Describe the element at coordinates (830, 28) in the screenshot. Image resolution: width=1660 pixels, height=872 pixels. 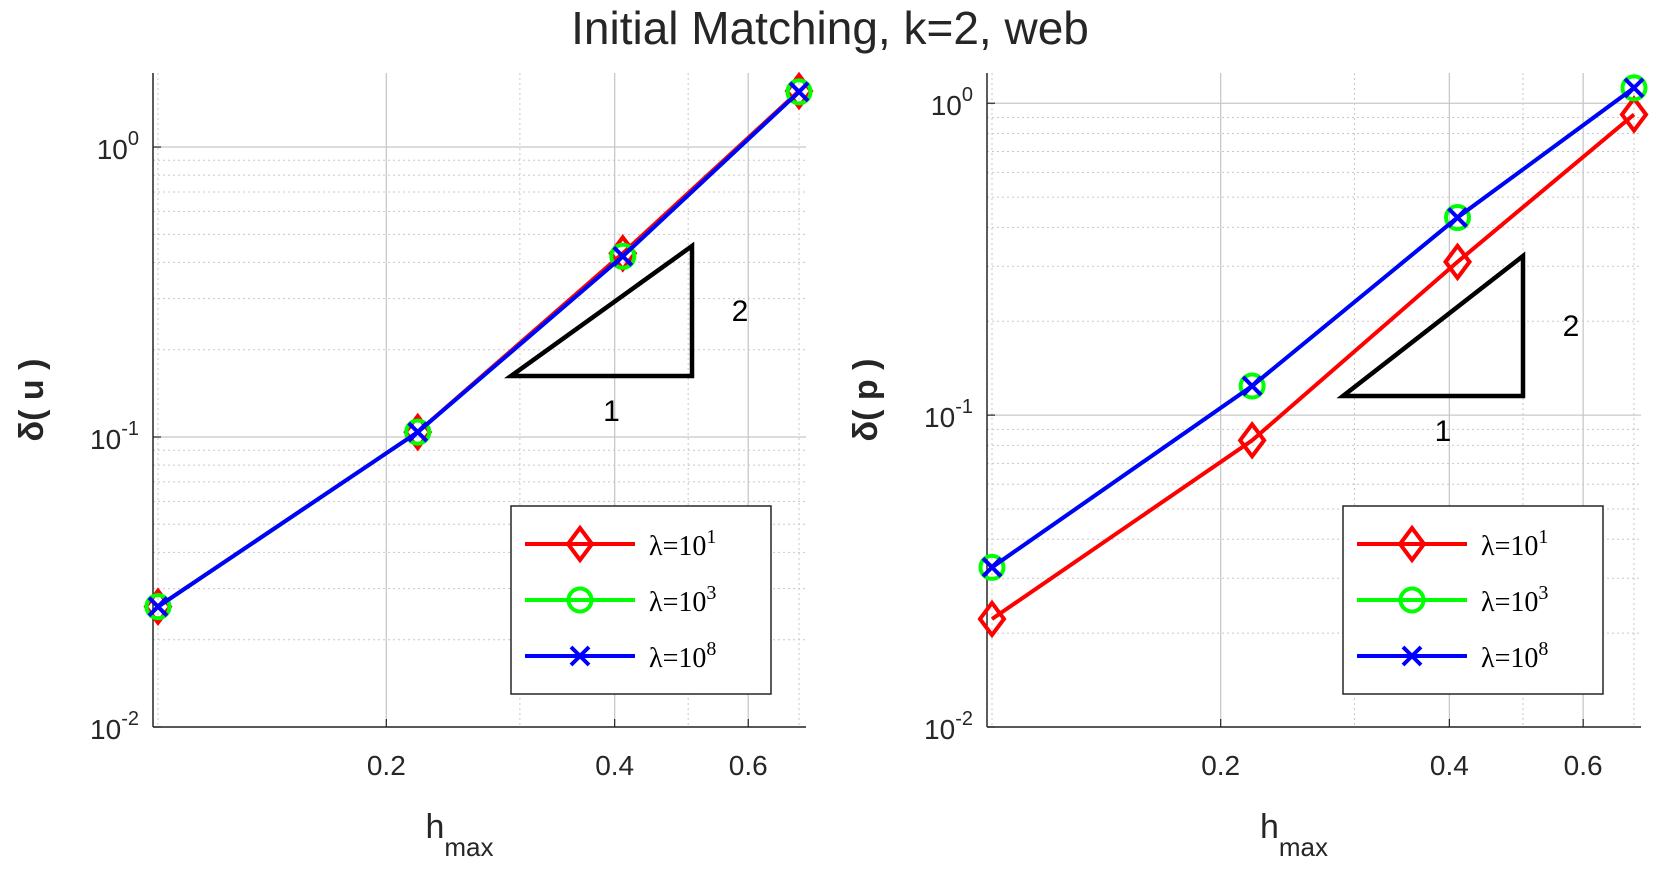
I see `figure-title: Initial Matching, k=2, web` at that location.